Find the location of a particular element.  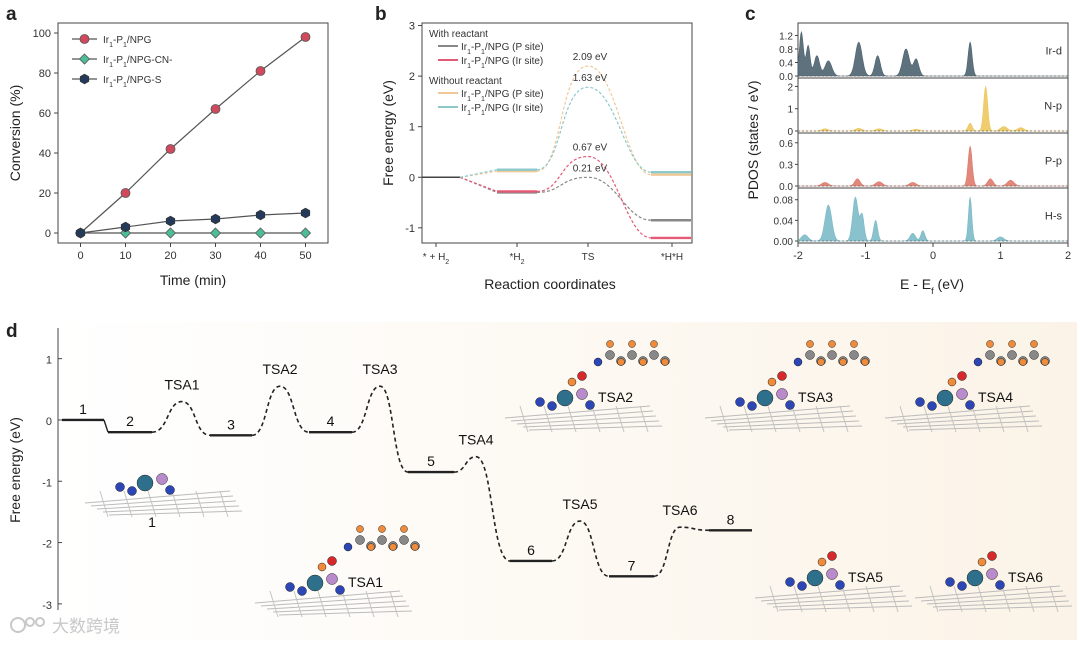

panel-b-legend-label: Ir1-P1/NPG (Ir site) is located at coordinates (502, 110).